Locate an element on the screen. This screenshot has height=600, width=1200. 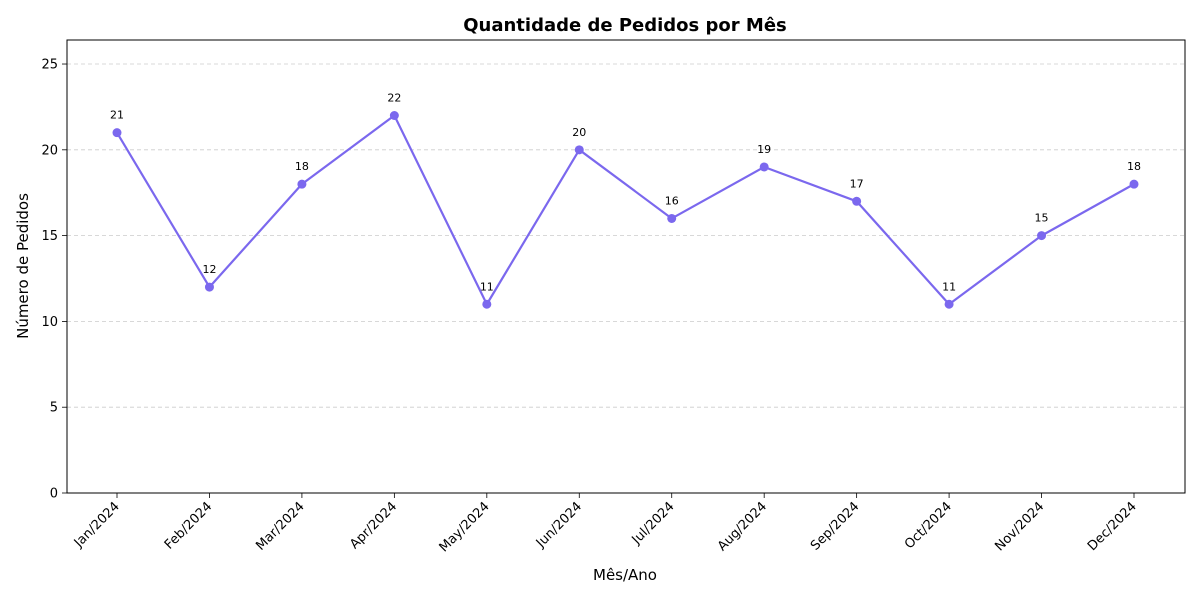
y-tick-label: 10 is located at coordinates (49, 322).